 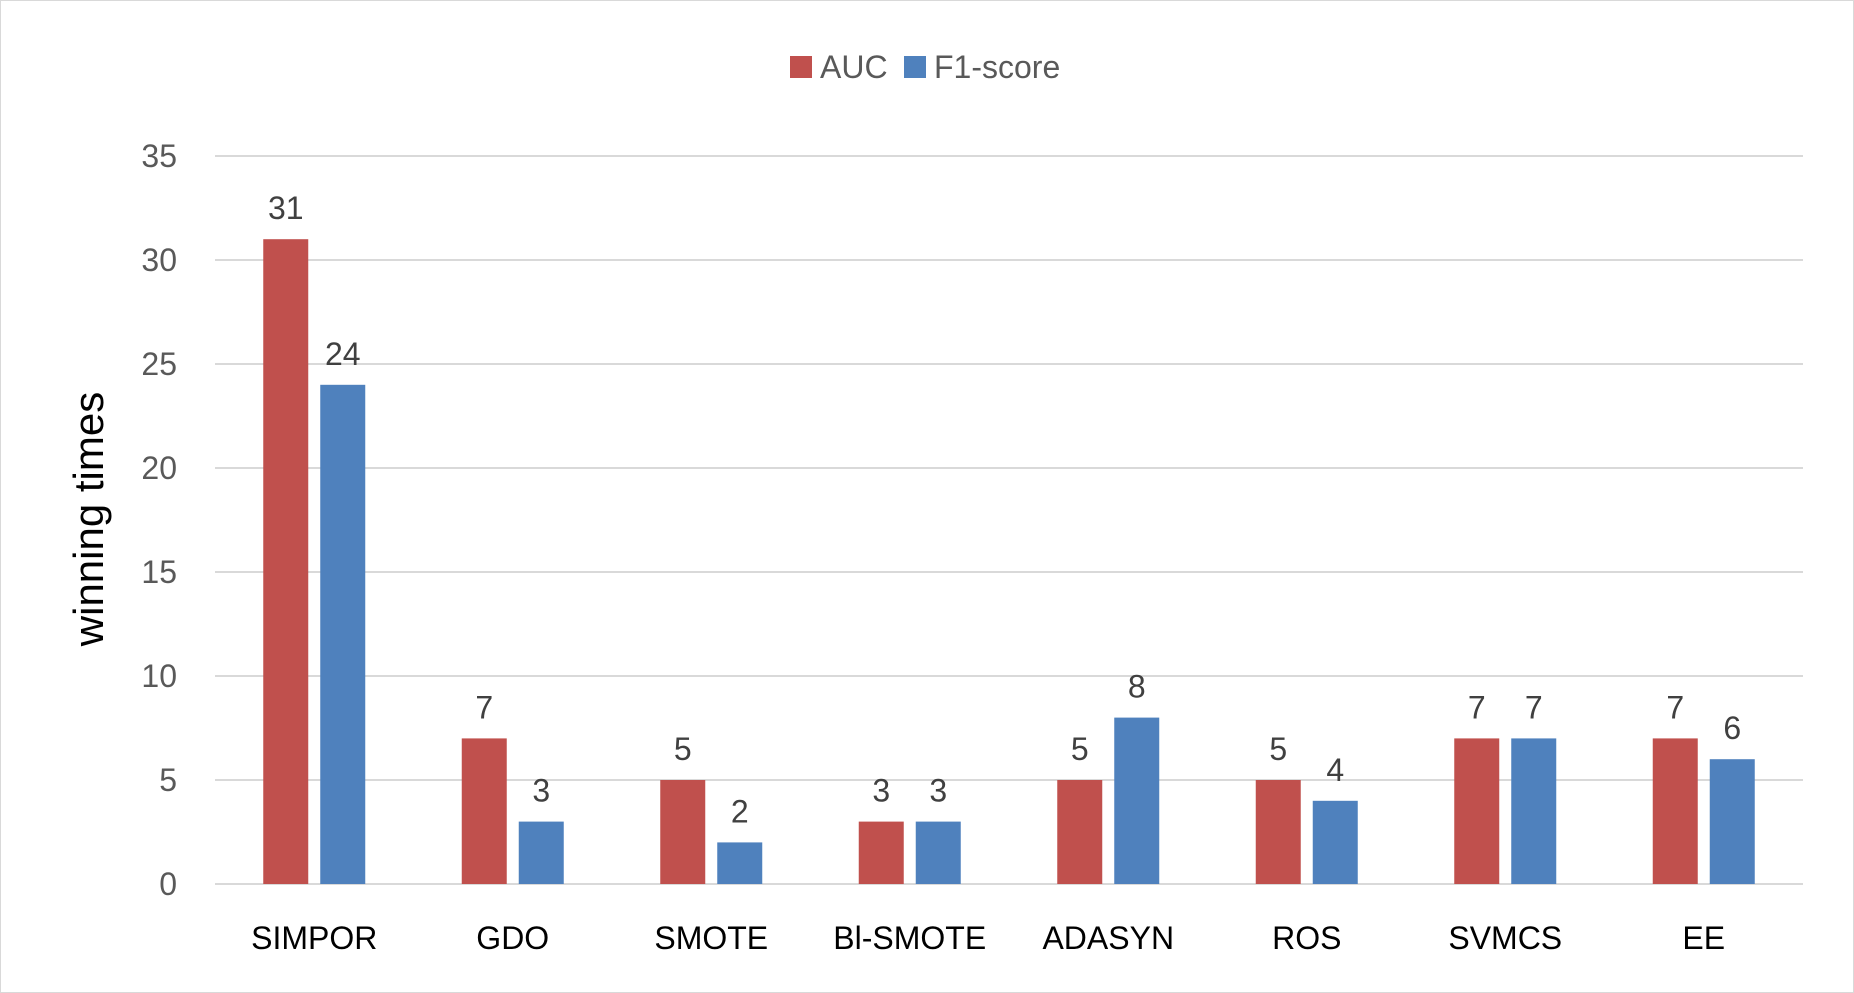 I want to click on data-label: 8, so click(x=1137, y=687).